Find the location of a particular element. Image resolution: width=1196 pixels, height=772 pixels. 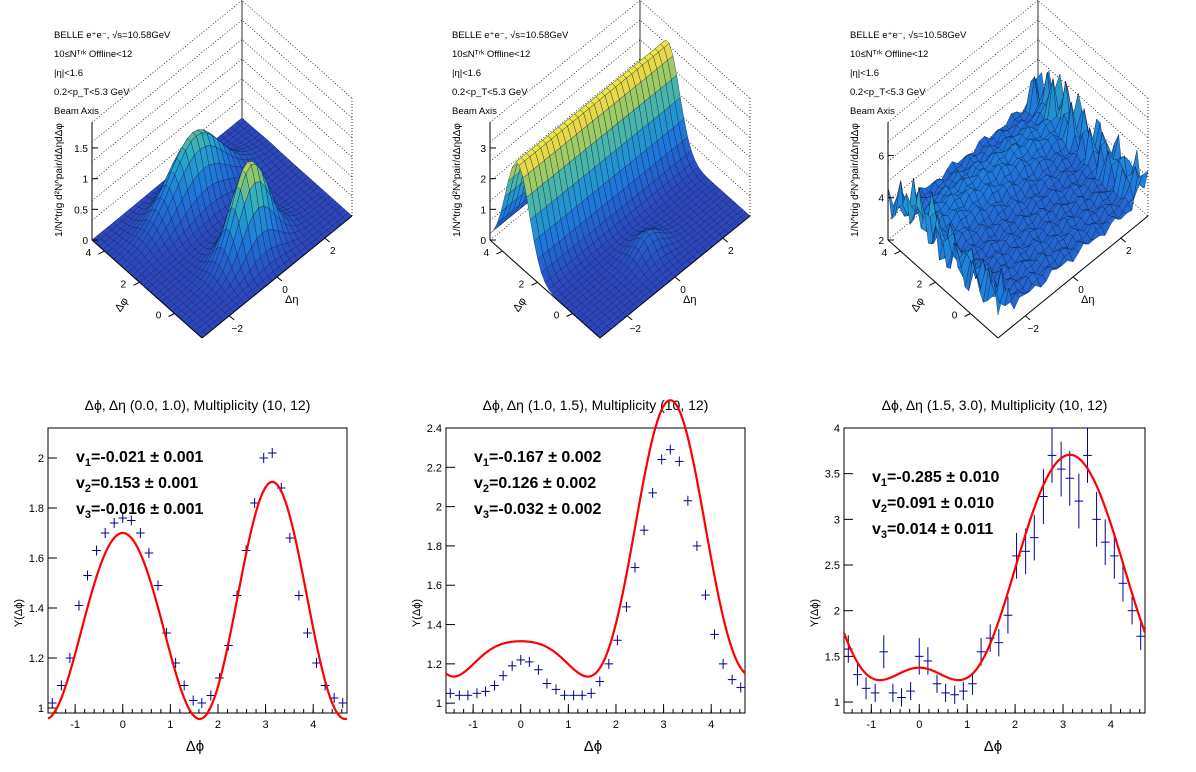

z-tick-label: 6 is located at coordinates (881, 156).